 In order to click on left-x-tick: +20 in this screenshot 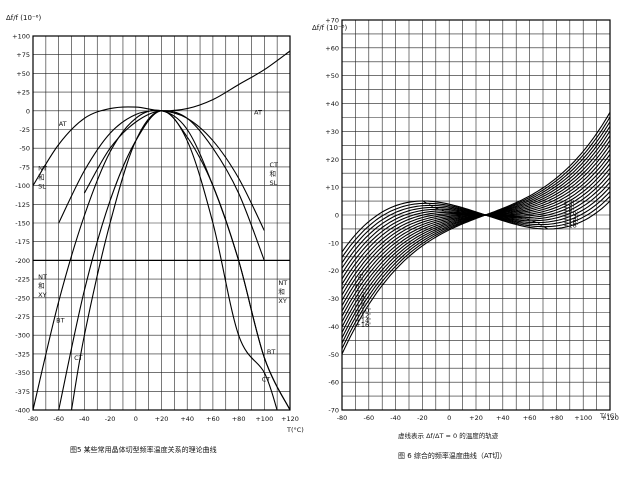, I will do `click(162, 419)`.